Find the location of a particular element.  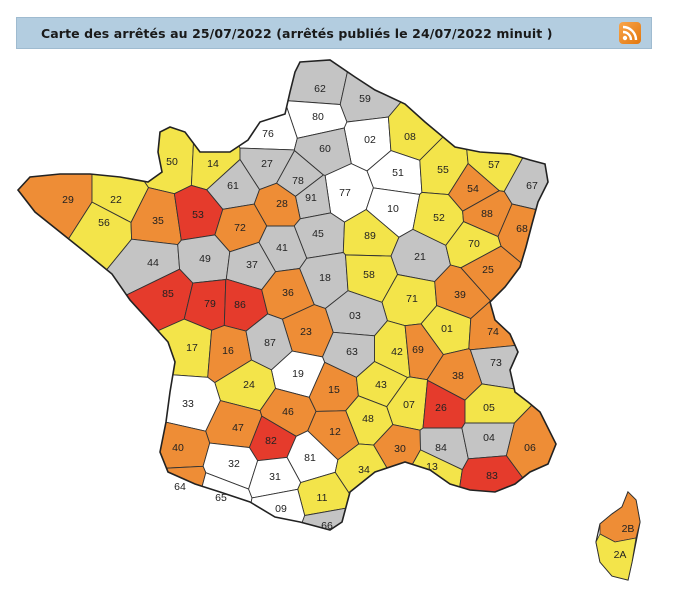

department-label-05: 05 is located at coordinates (489, 408).